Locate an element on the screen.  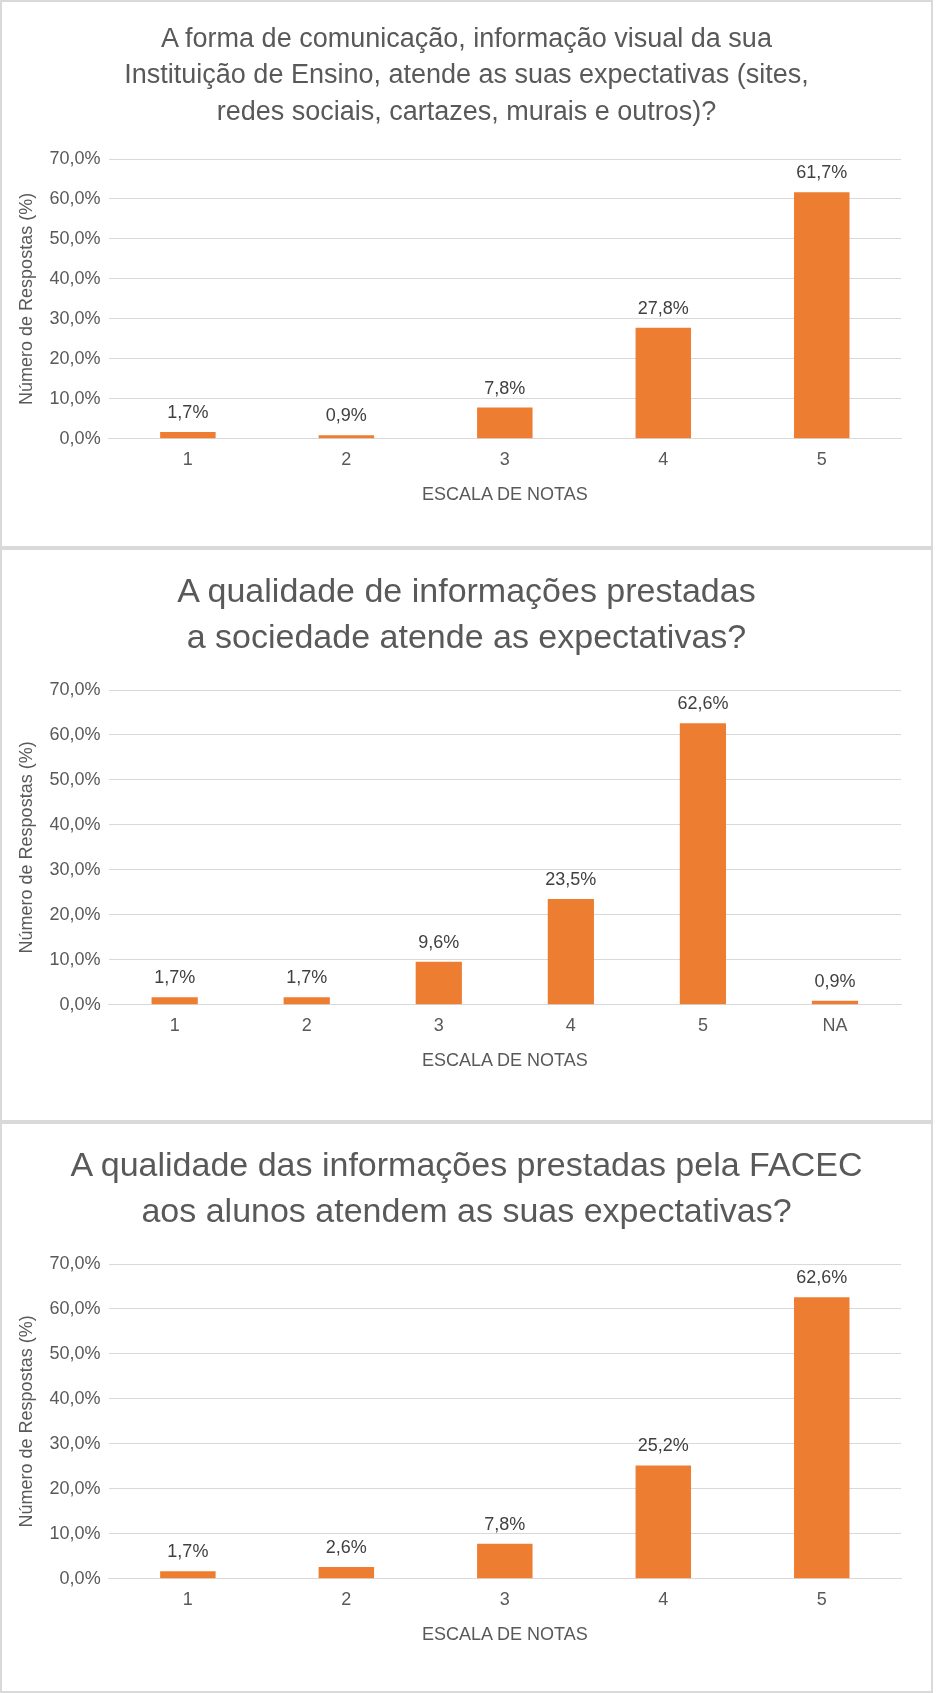
data-label: 2,6% is located at coordinates (346, 1546).